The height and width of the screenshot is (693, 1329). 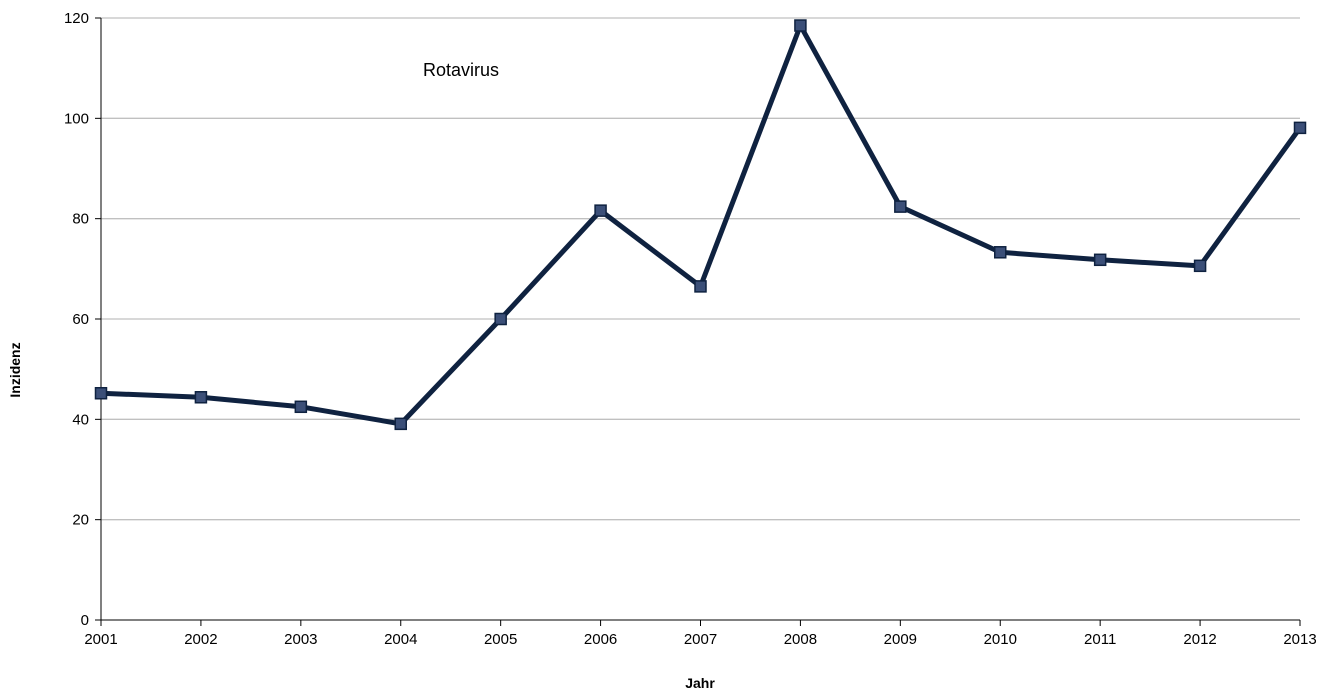 I want to click on x-tick-label-2002: 2002, so click(x=200, y=639).